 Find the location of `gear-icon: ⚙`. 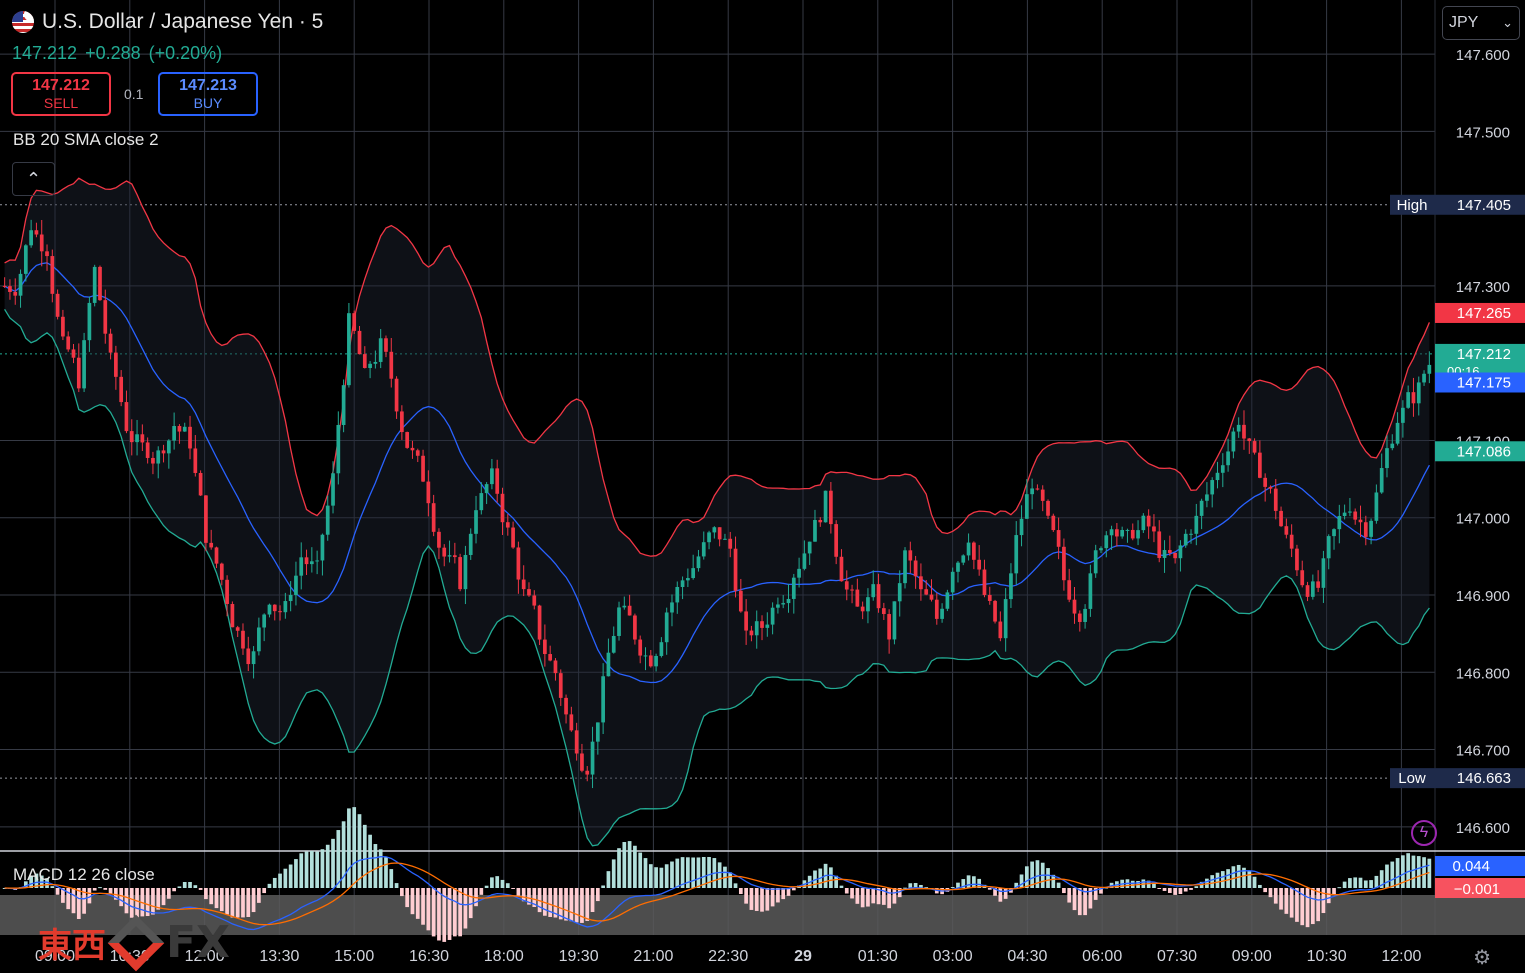

gear-icon: ⚙ is located at coordinates (1482, 958).